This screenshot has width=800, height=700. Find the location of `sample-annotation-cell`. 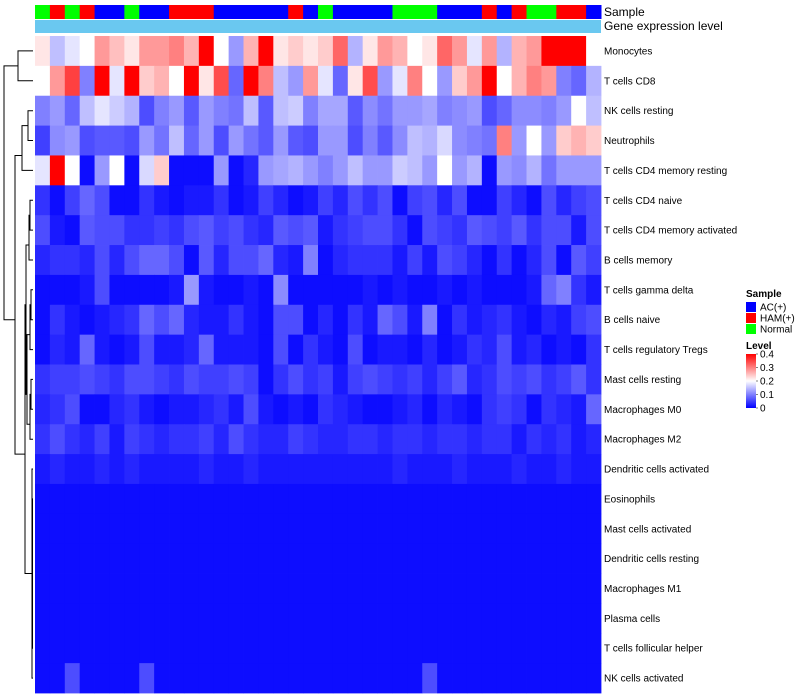

sample-annotation-cell is located at coordinates (564, 12).